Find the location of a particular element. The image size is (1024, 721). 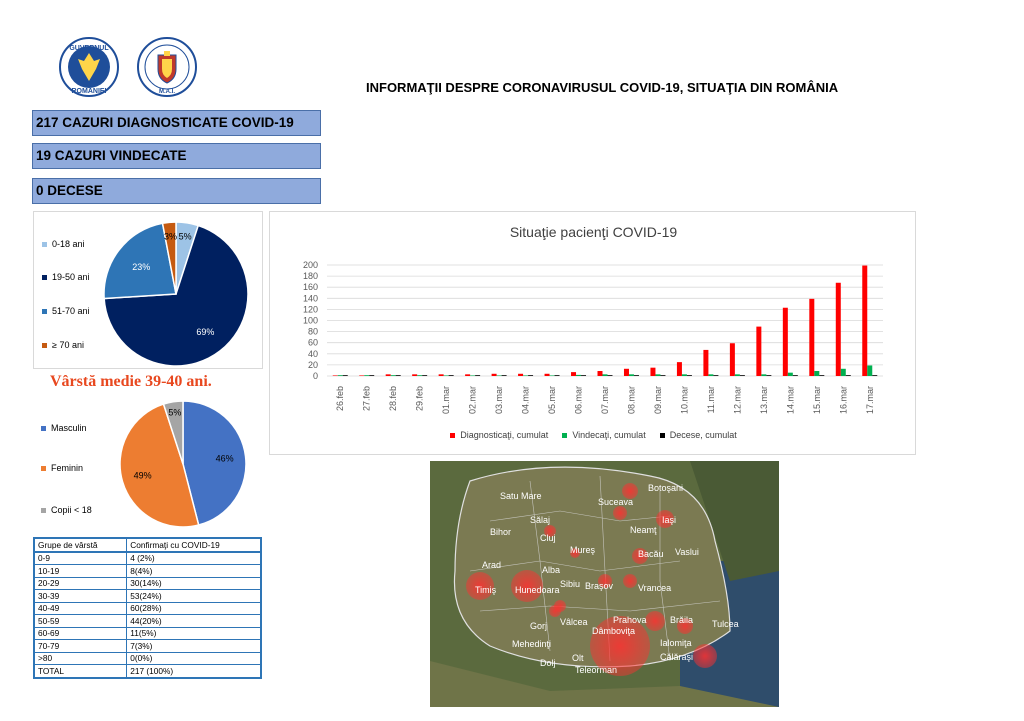

map-county-label: Călăraşi is located at coordinates (676, 657).